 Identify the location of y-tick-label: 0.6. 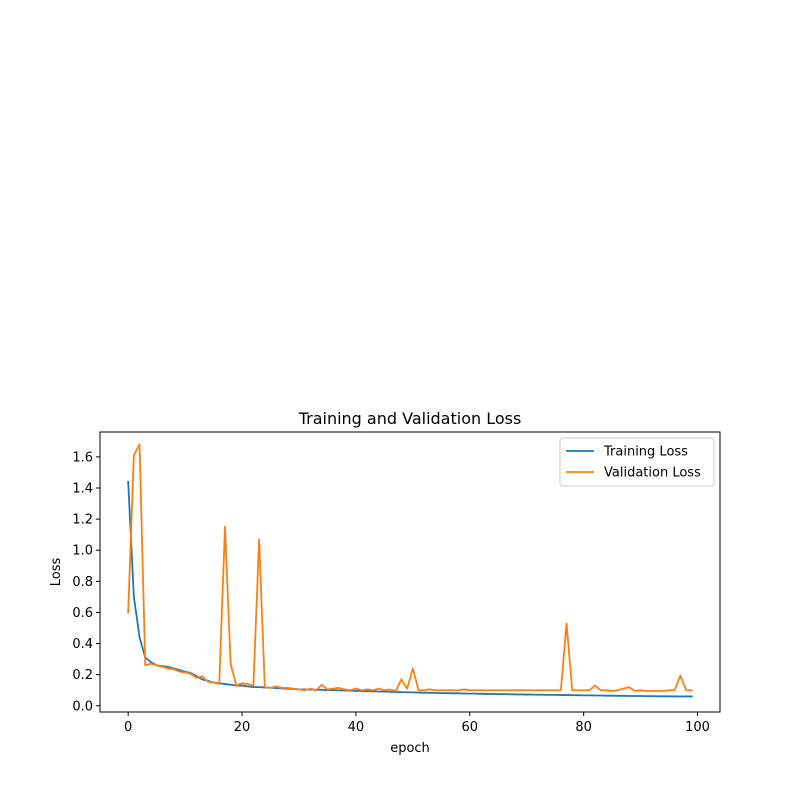
(82, 613).